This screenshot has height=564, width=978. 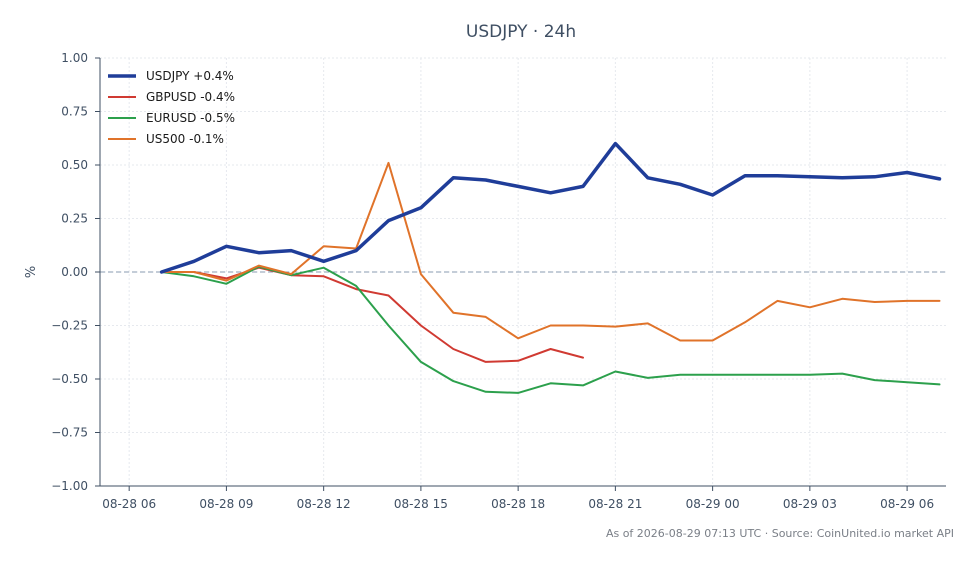 I want to click on legend-label-usdjpy: USDJPY +0.4%, so click(x=190, y=76).